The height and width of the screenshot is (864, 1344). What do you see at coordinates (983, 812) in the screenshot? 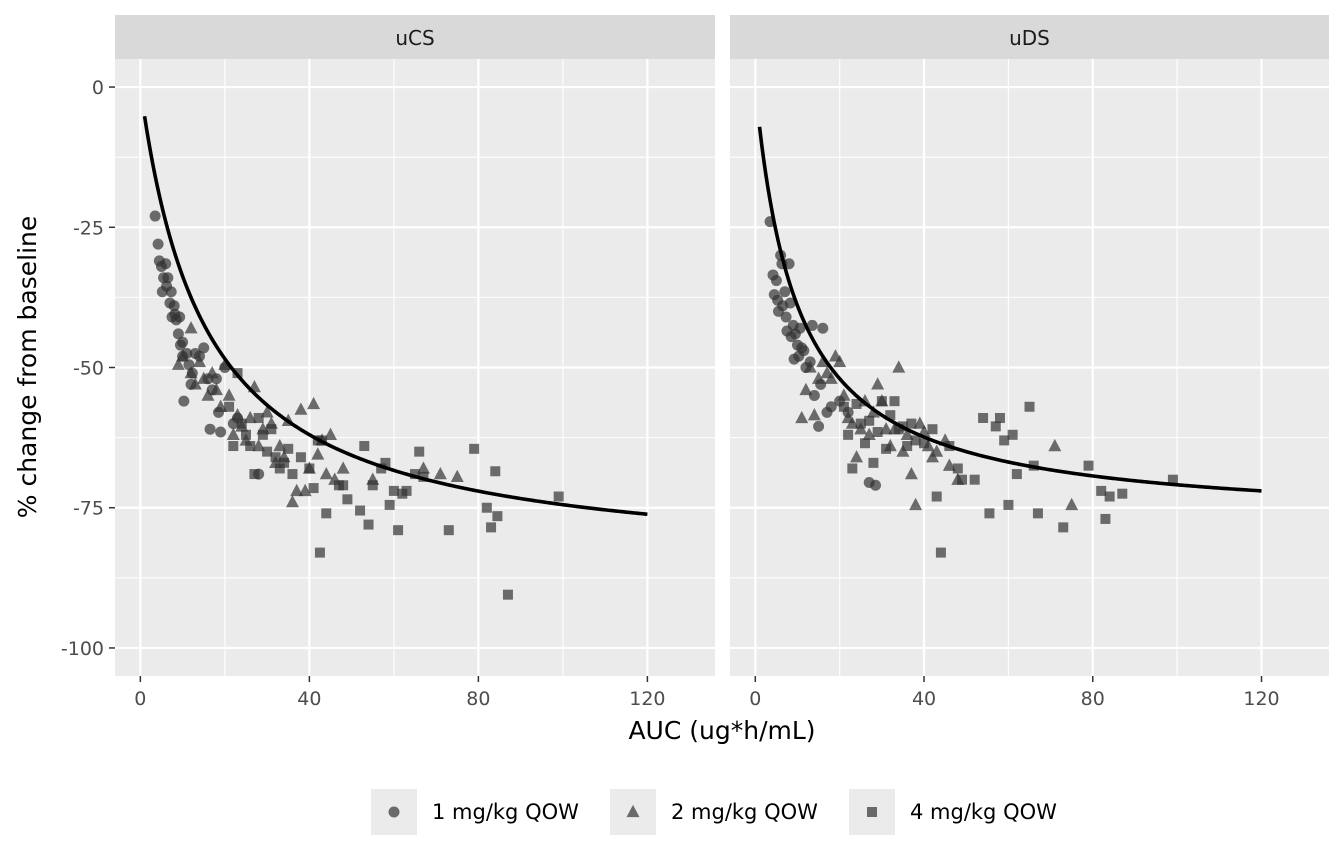
I see `legend-label: 4 mg/kg QOW` at bounding box center [983, 812].